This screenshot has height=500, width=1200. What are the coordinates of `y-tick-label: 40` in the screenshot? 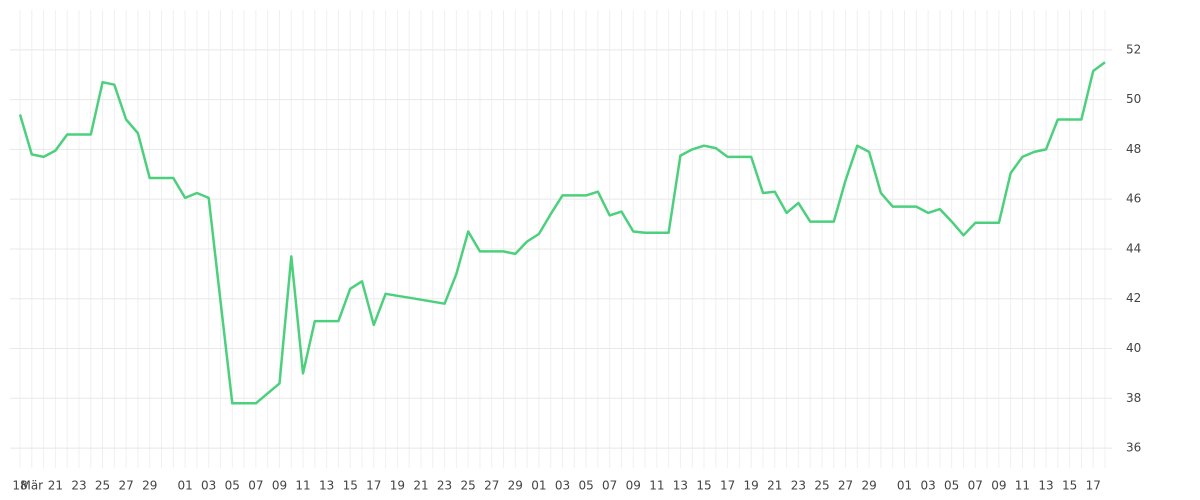 It's located at (1133, 348).